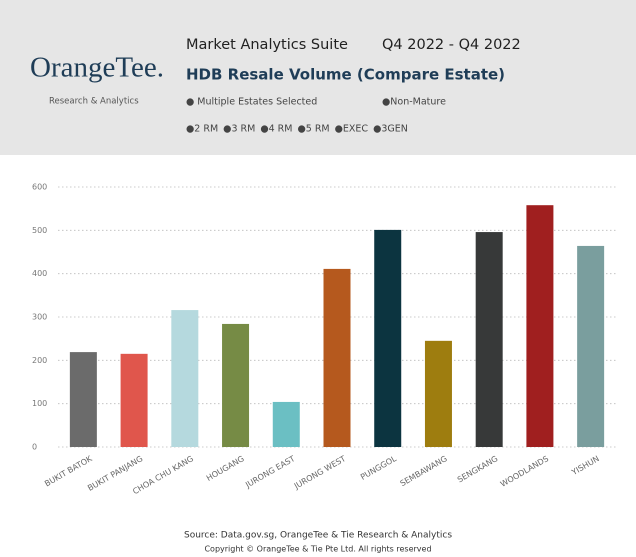 Image resolution: width=636 pixels, height=557 pixels. Describe the element at coordinates (239, 129) in the screenshot. I see `flat-type-item: ●3 RM` at that location.